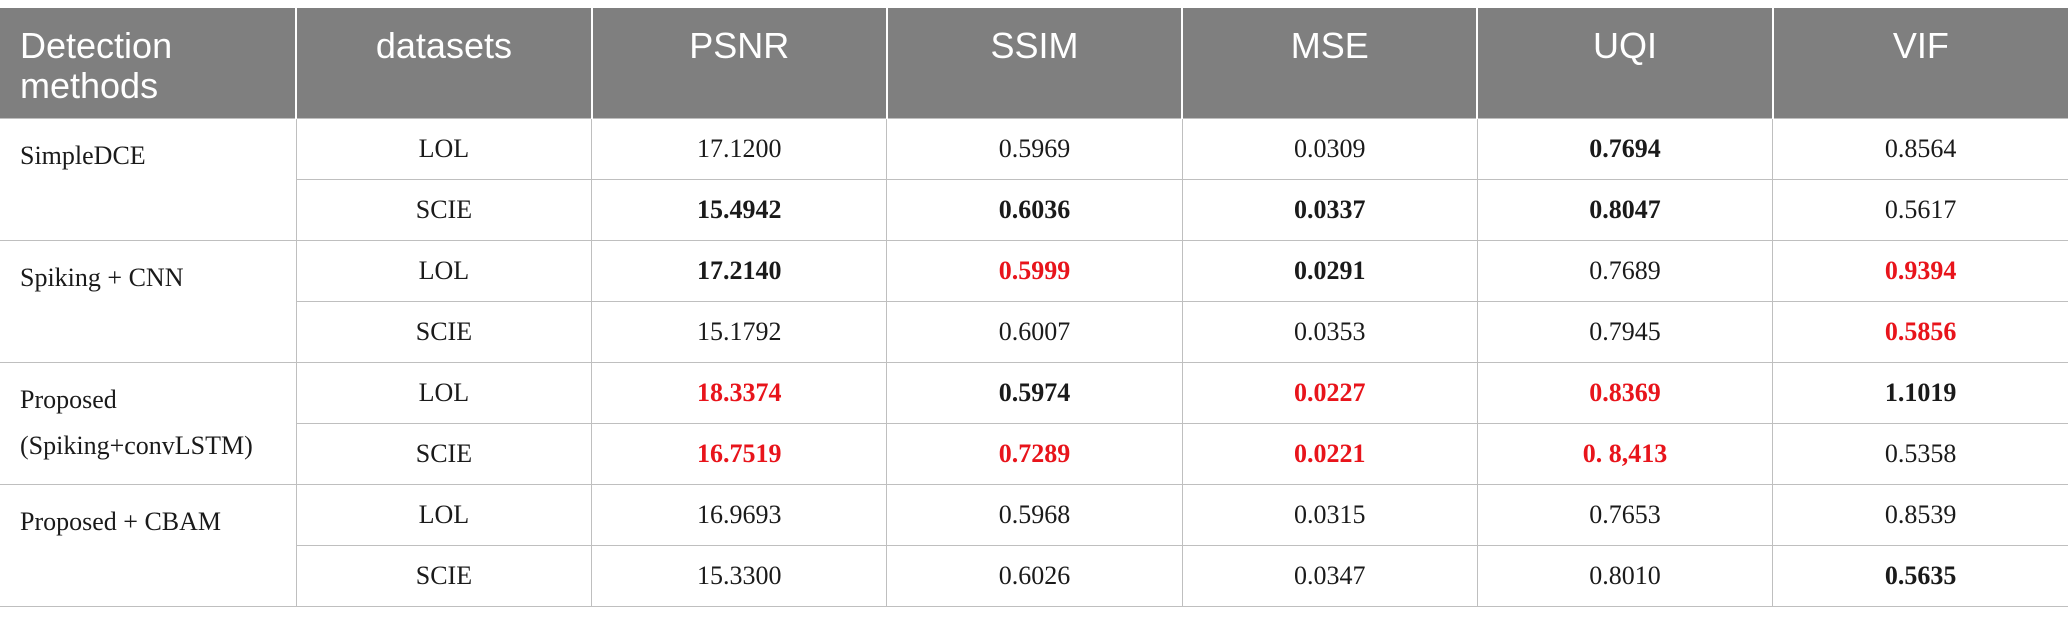 This screenshot has height=628, width=2068. I want to click on psnr-value: 15.1792, so click(739, 331).